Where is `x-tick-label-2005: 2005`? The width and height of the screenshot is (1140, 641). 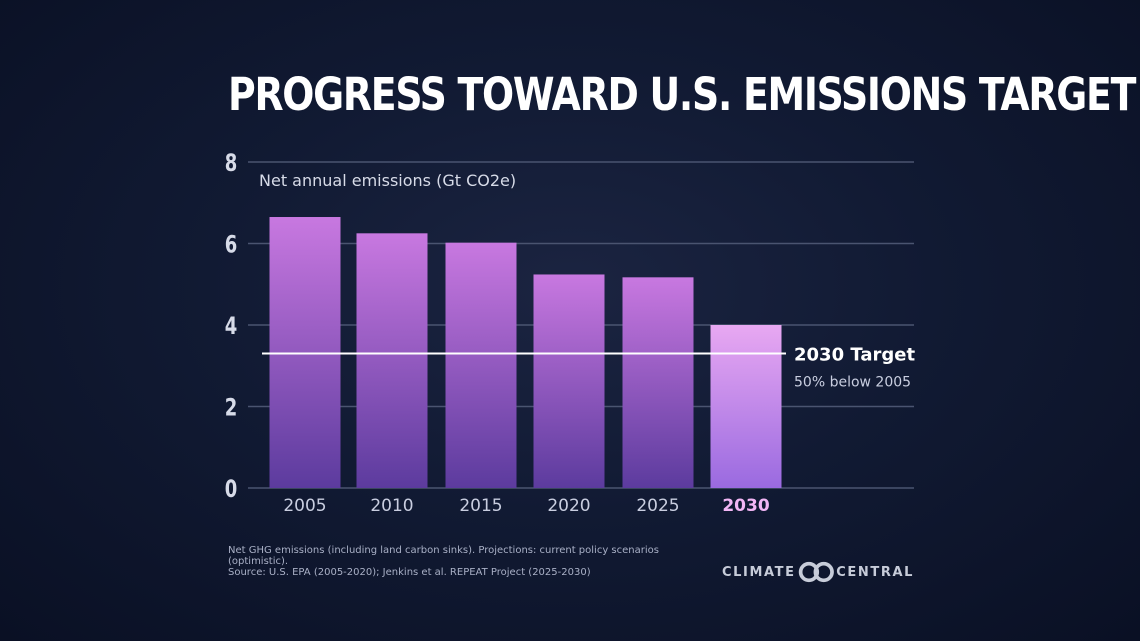 x-tick-label-2005: 2005 is located at coordinates (304, 506).